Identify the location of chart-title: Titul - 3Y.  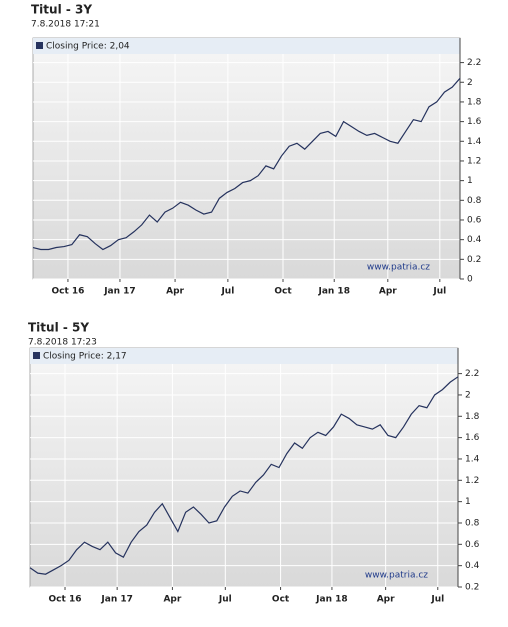
(61, 10).